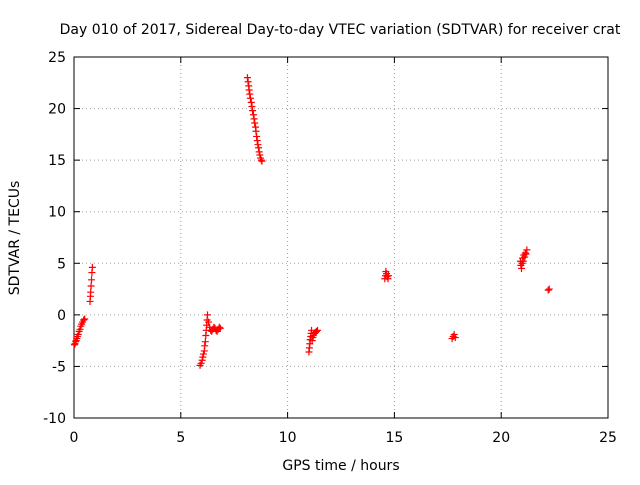  Describe the element at coordinates (15, 238) in the screenshot. I see `y-axis-label: SDTVAR / TECUs` at that location.